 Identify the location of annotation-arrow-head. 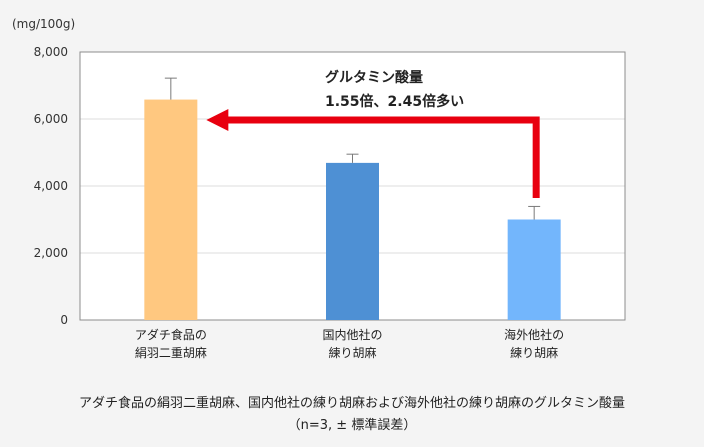
(217, 120).